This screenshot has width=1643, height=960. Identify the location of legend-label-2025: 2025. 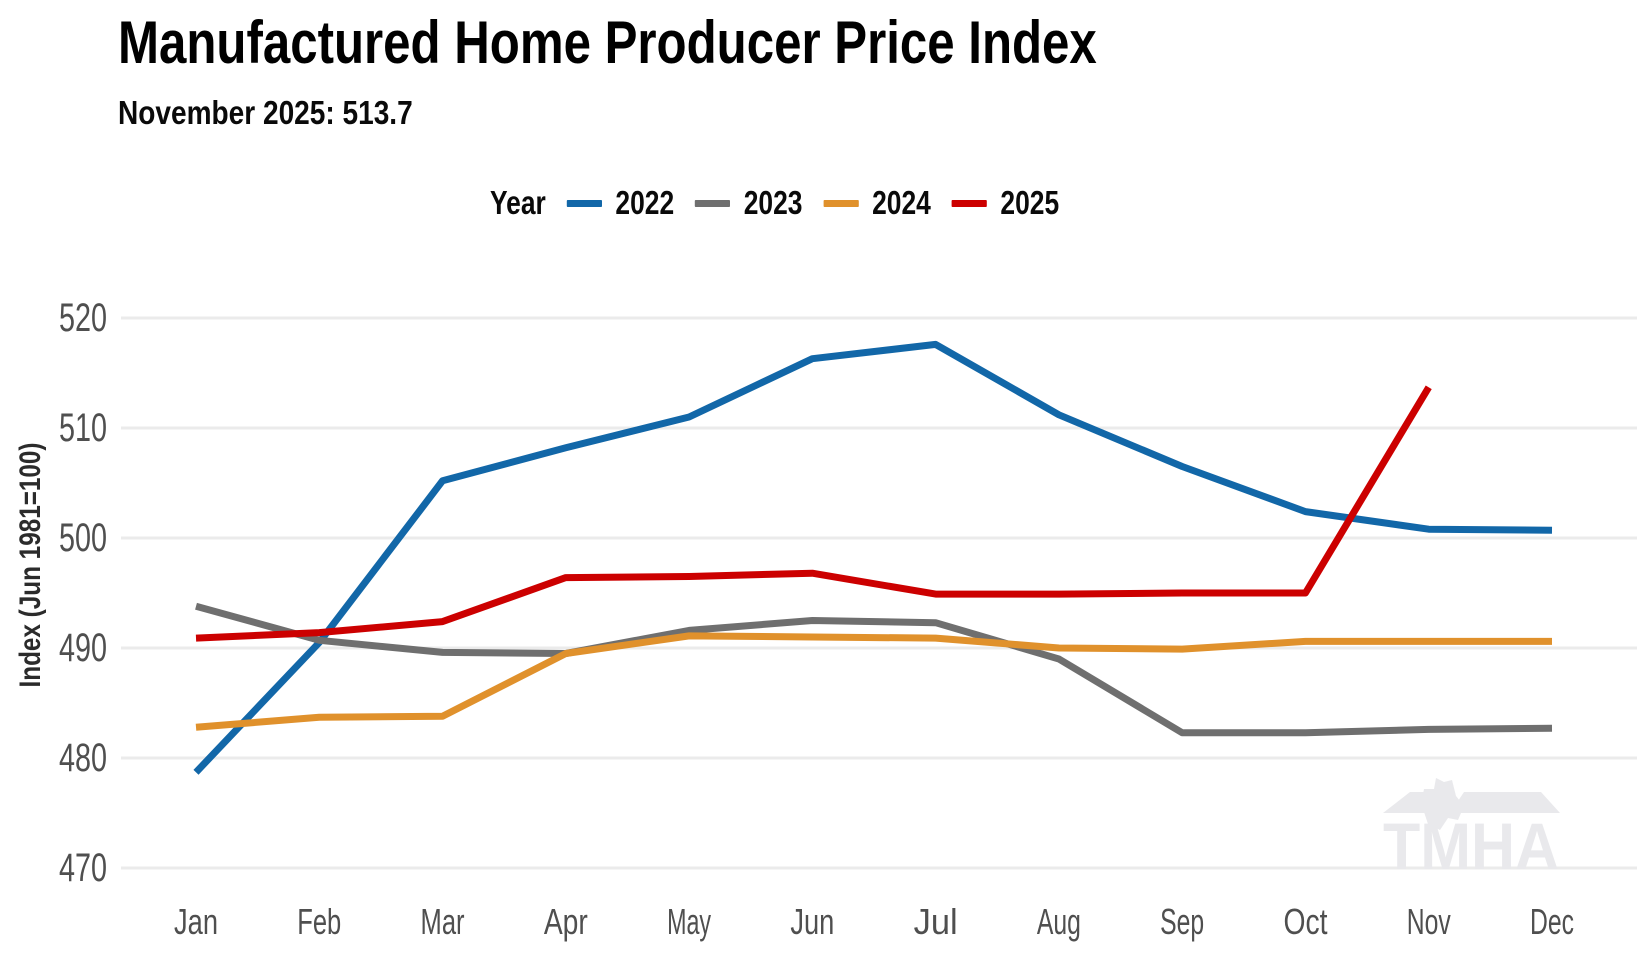
(1030, 202).